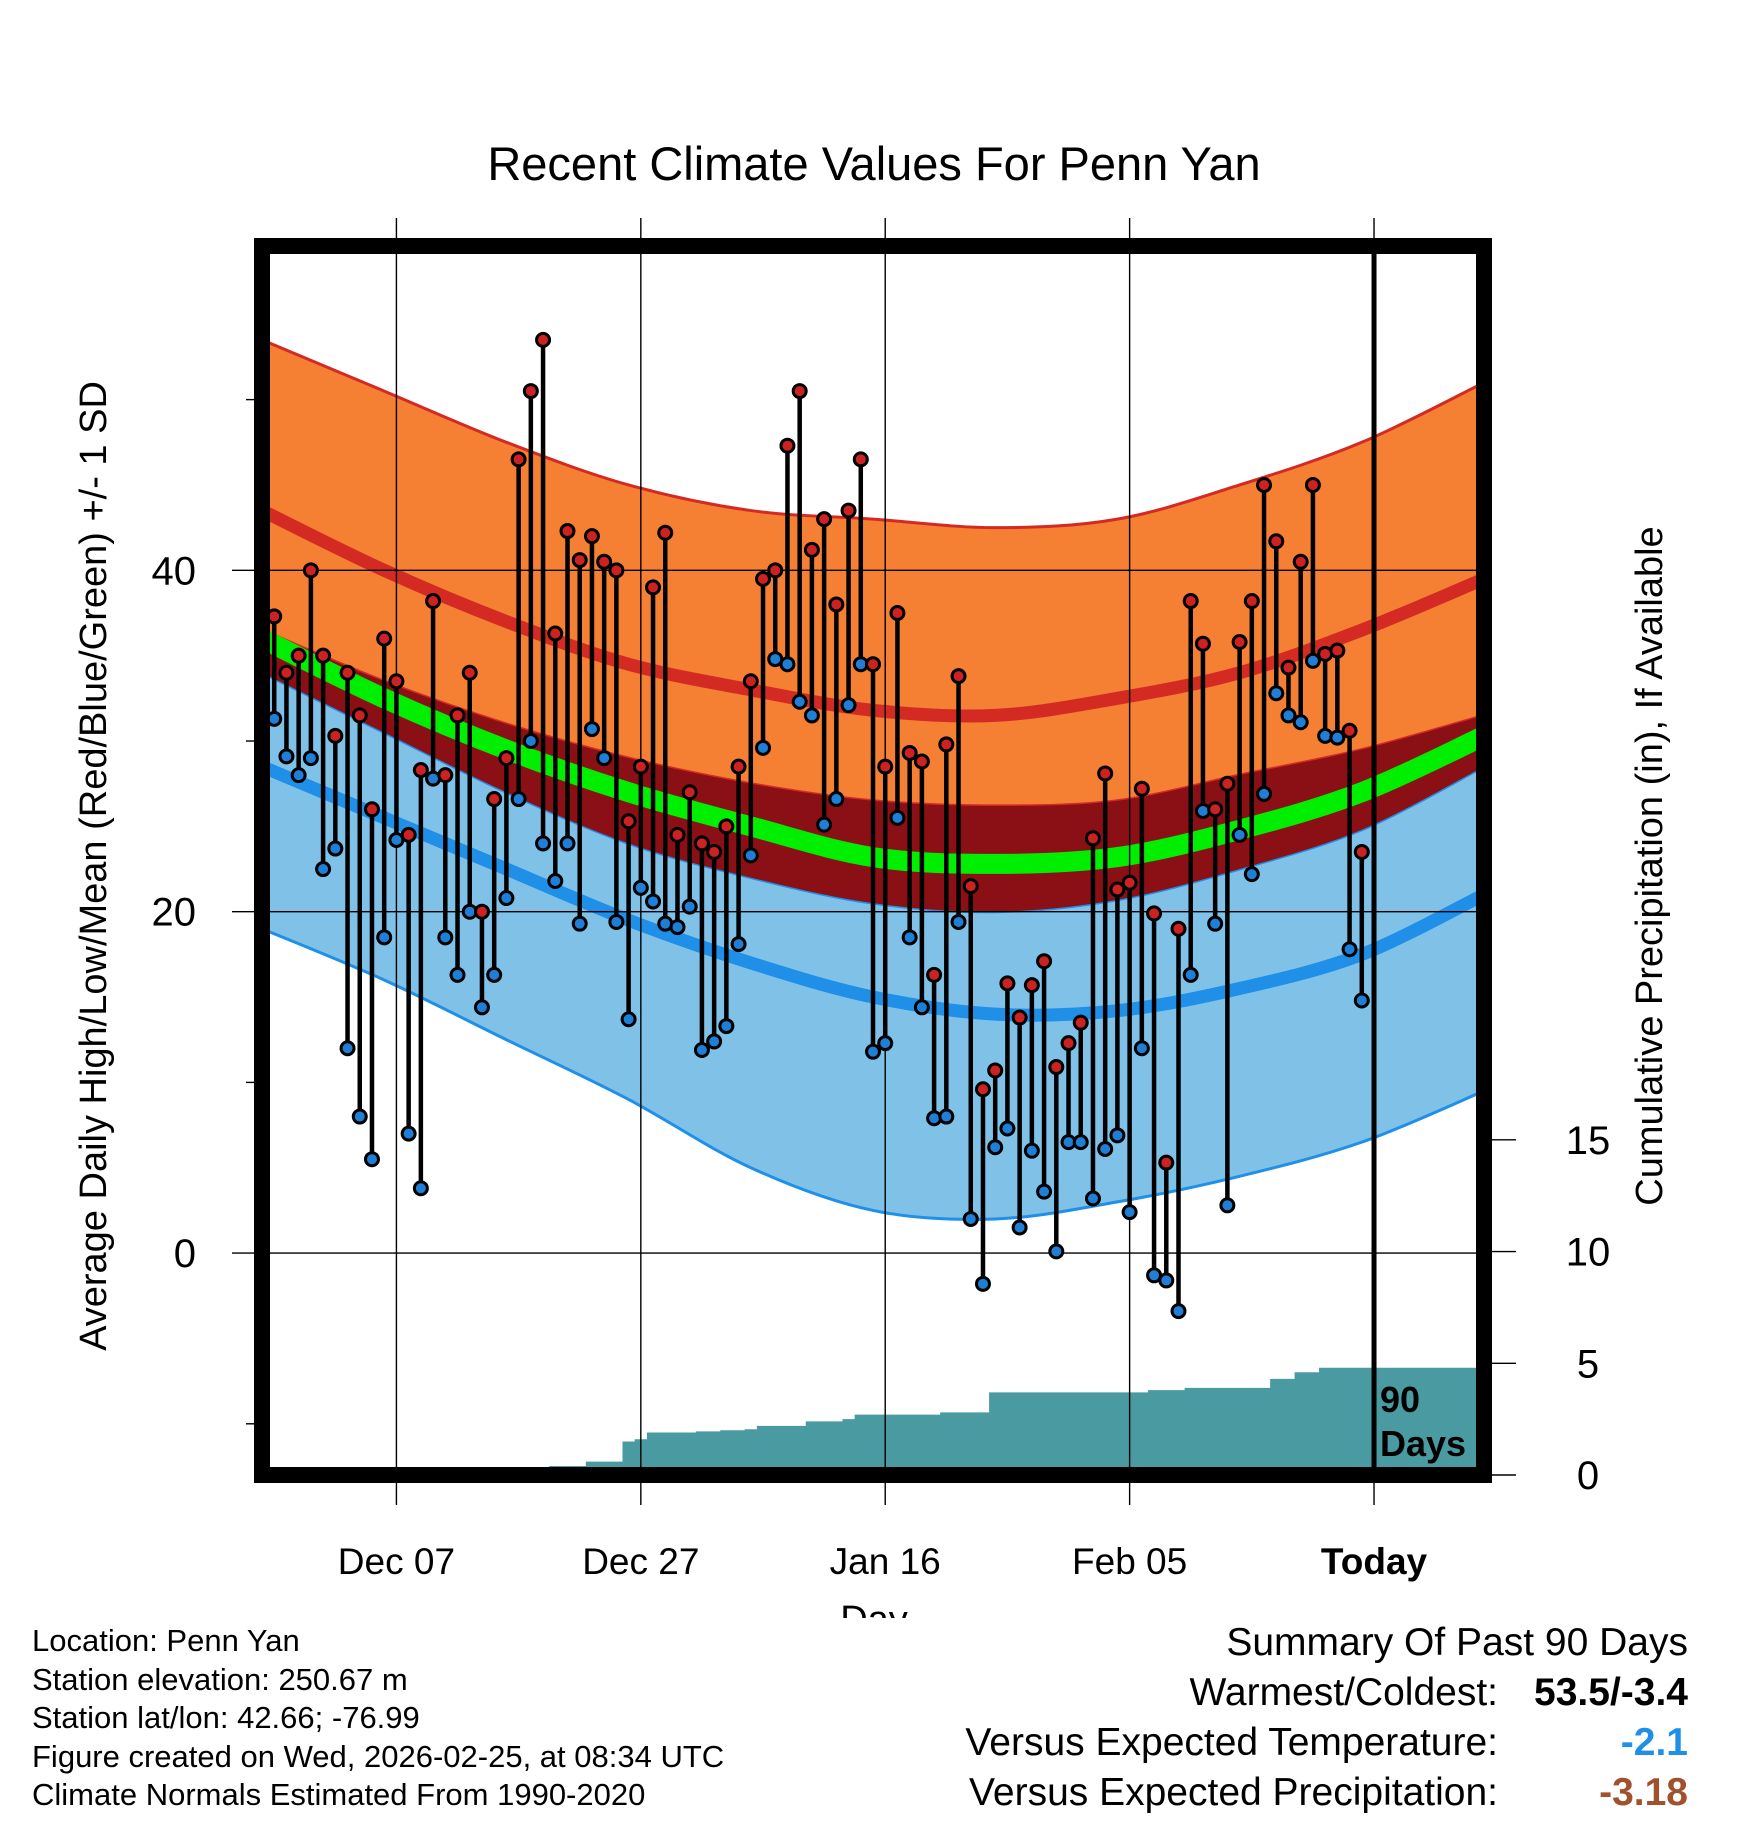  What do you see at coordinates (1129, 1561) in the screenshot?
I see `x-tick-label: Feb 05` at bounding box center [1129, 1561].